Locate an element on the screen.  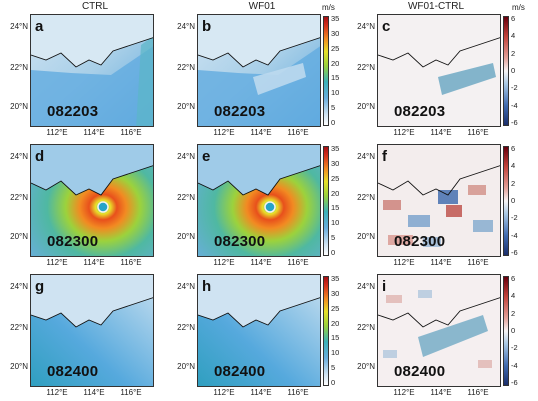
diff-colorbar-tick: 6 is located at coordinates (513, 148).